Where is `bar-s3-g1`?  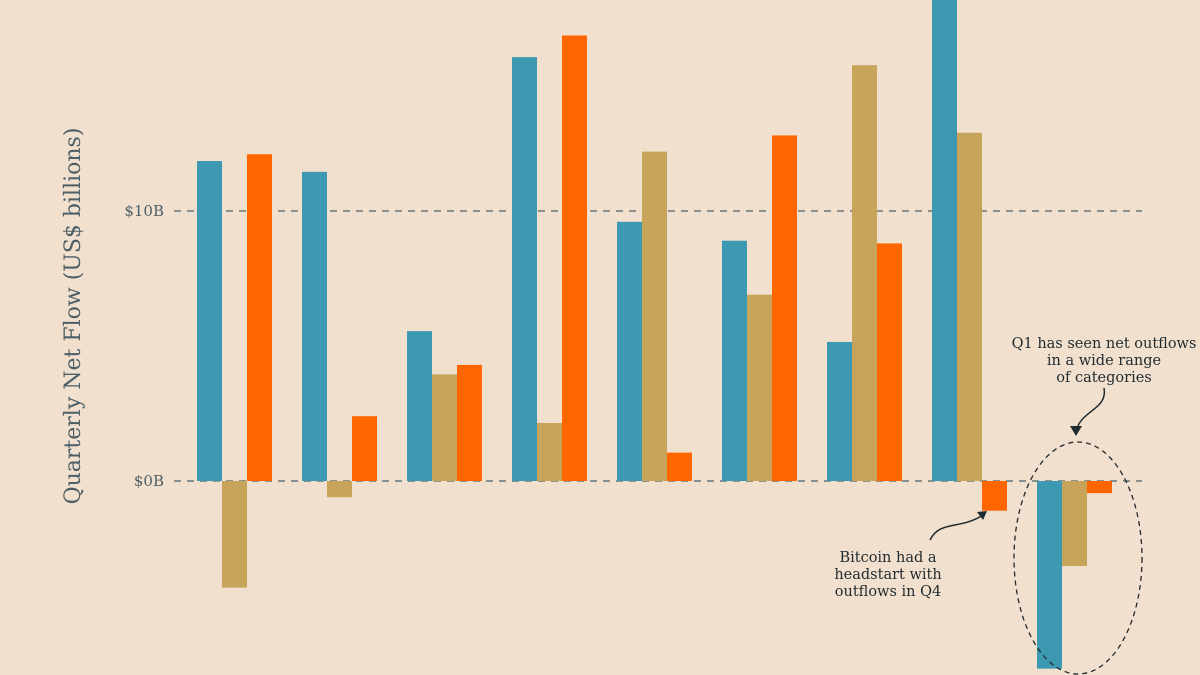 bar-s3-g1 is located at coordinates (259, 318).